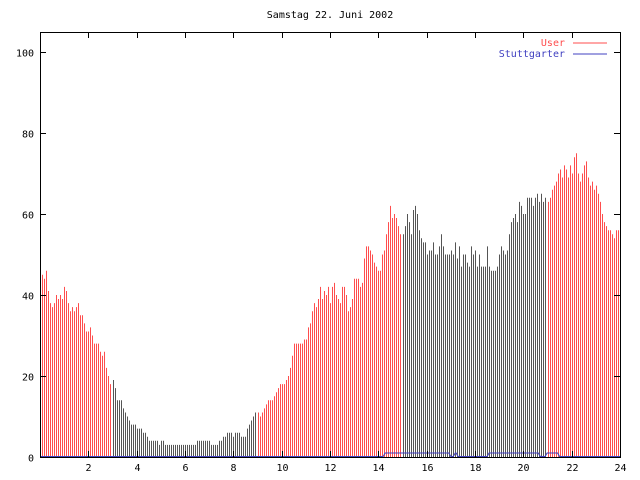 The width and height of the screenshot is (640, 480). What do you see at coordinates (523, 468) in the screenshot?
I see `x-tick-label: 20` at bounding box center [523, 468].